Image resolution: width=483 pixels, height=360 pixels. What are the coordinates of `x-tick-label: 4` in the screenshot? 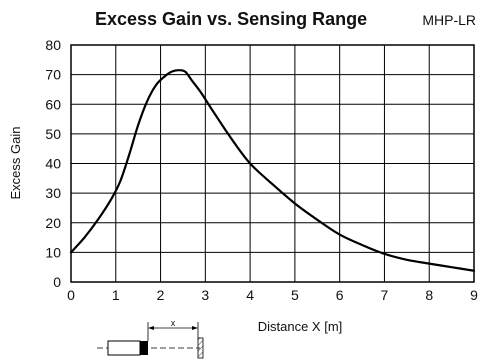 It's located at (250, 295).